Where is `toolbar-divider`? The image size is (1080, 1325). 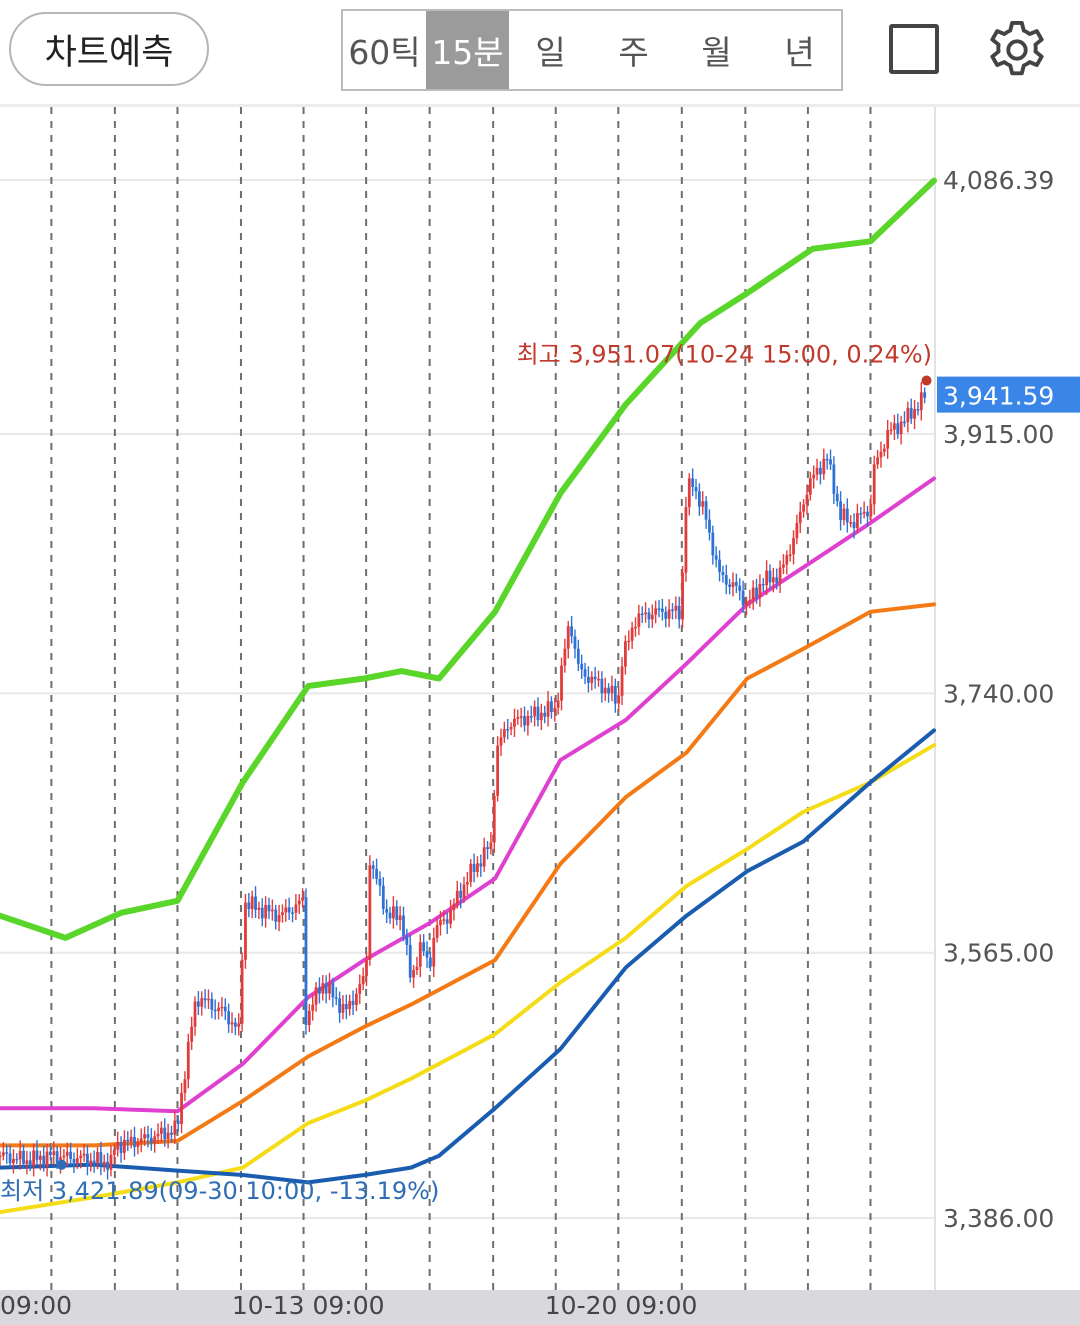
toolbar-divider is located at coordinates (540, 105).